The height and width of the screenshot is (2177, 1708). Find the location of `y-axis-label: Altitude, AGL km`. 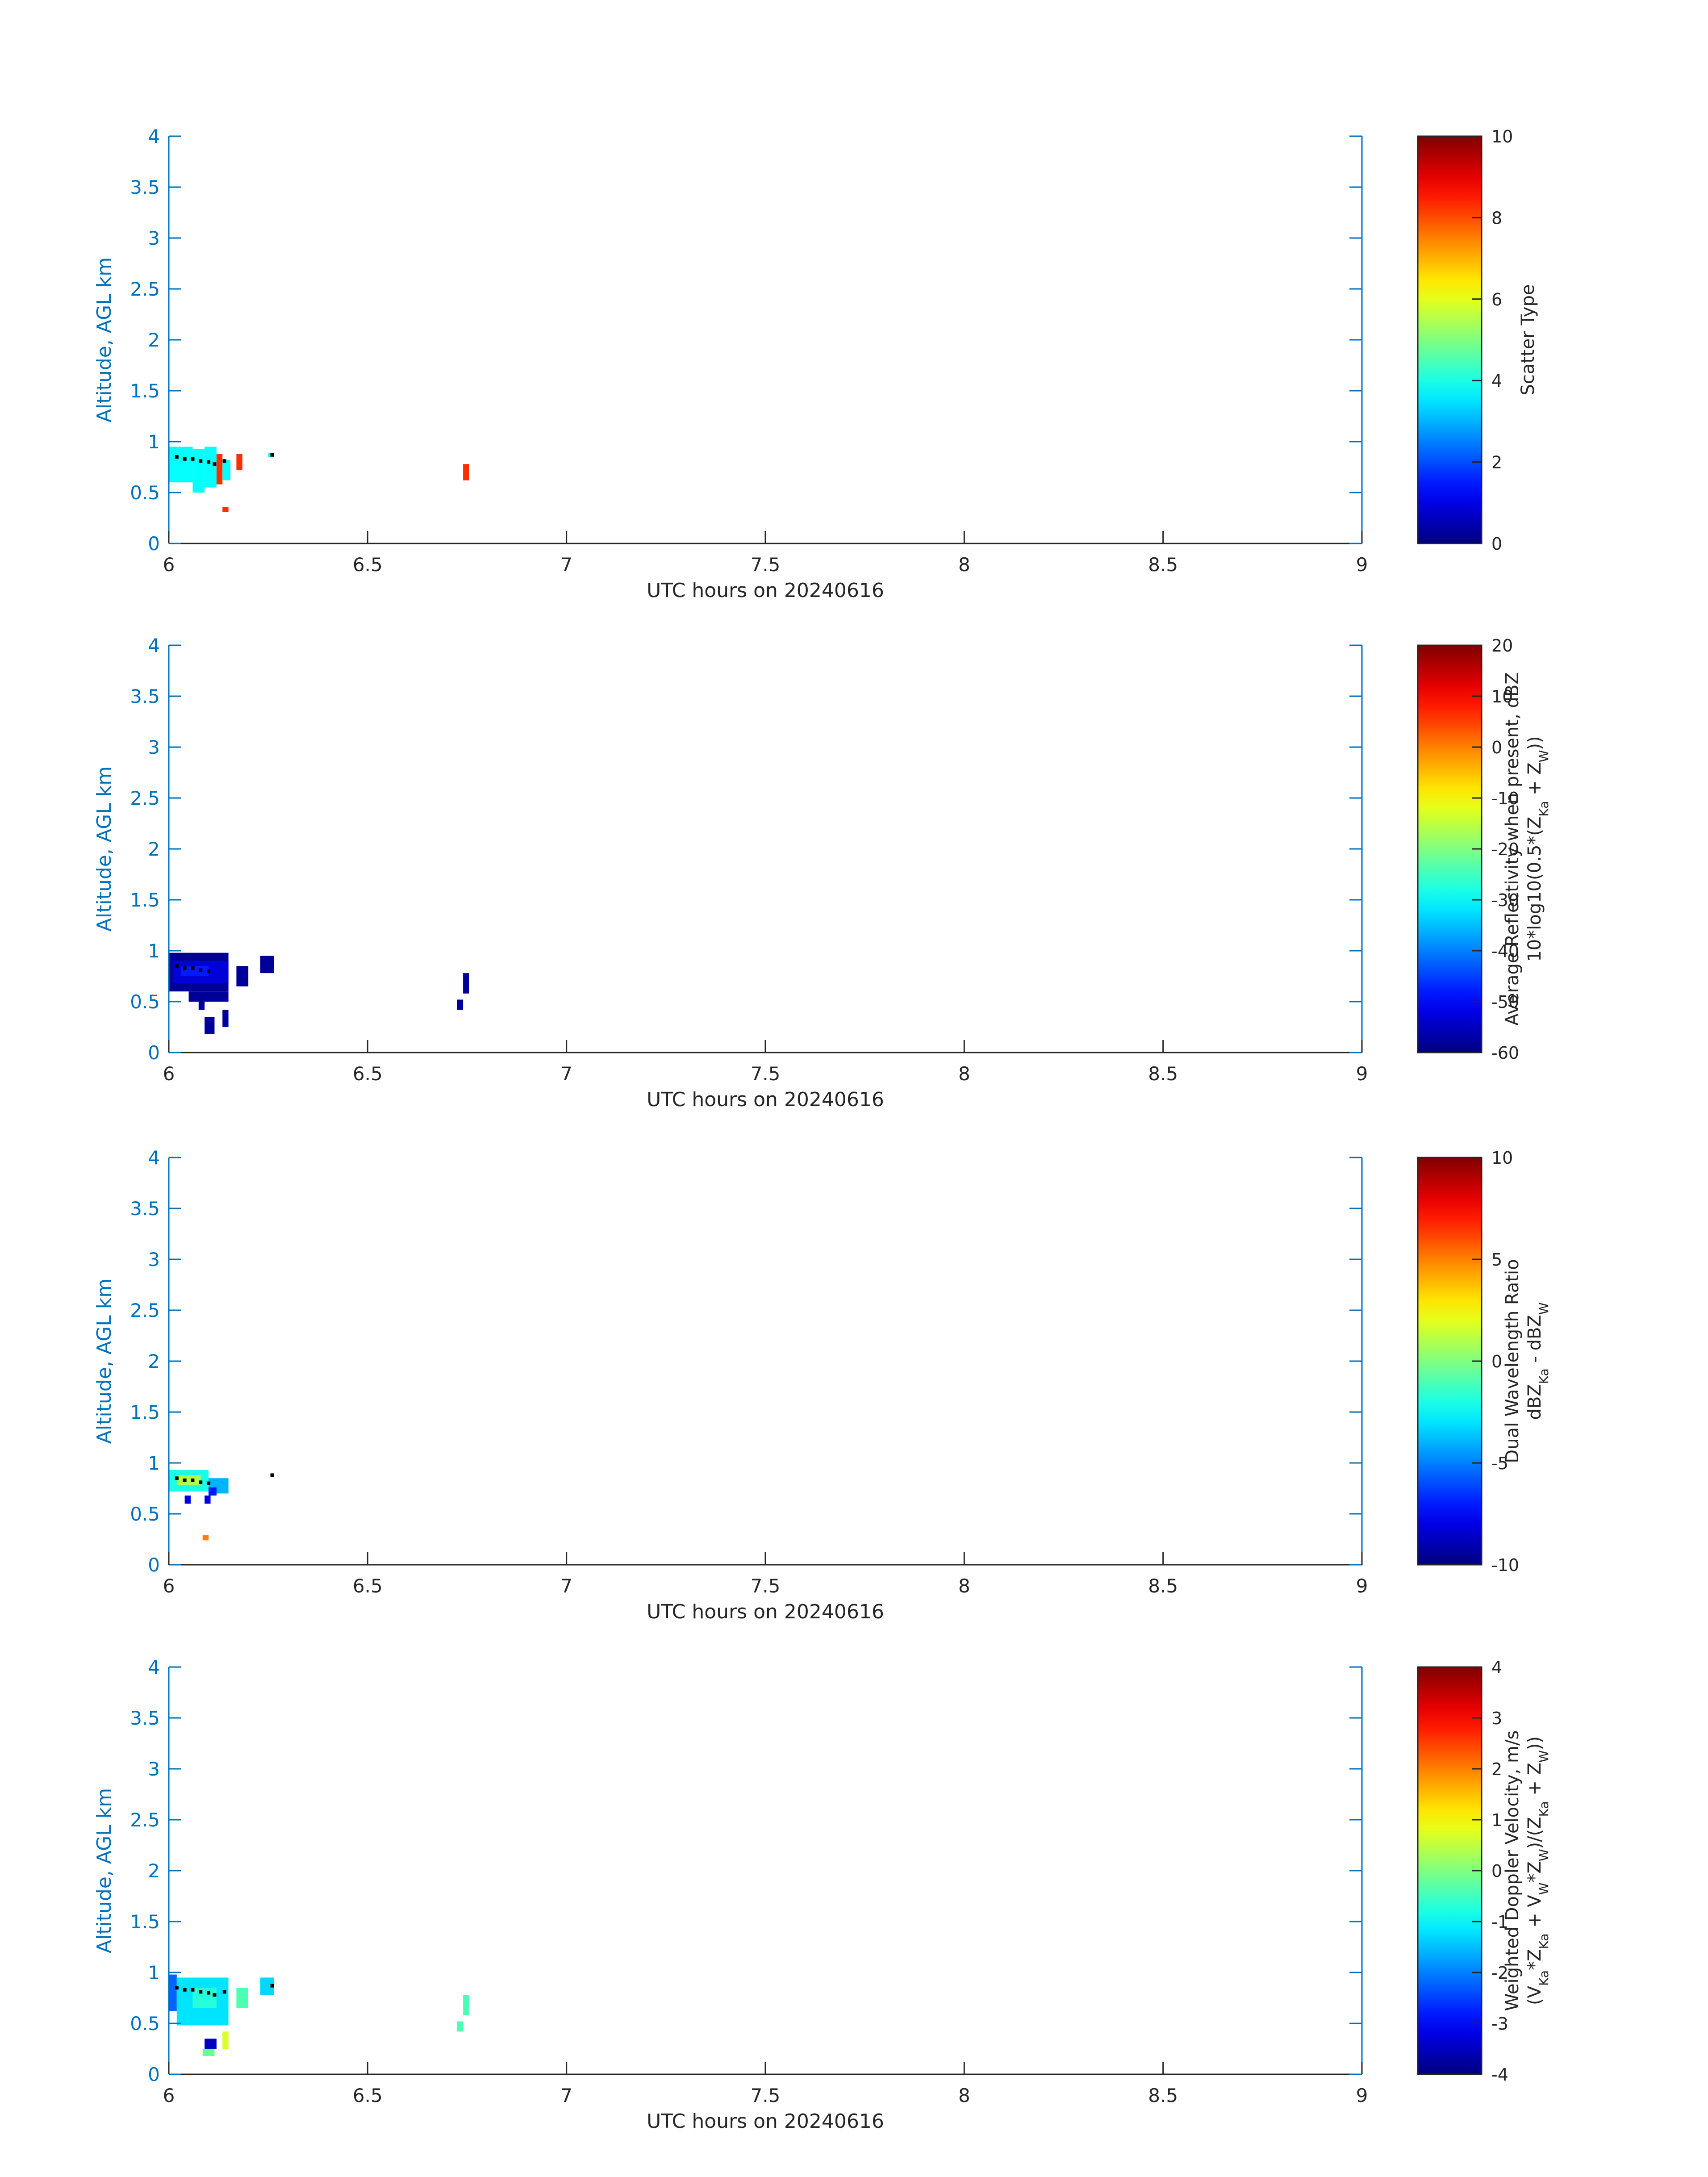

y-axis-label: Altitude, AGL km is located at coordinates (104, 849).